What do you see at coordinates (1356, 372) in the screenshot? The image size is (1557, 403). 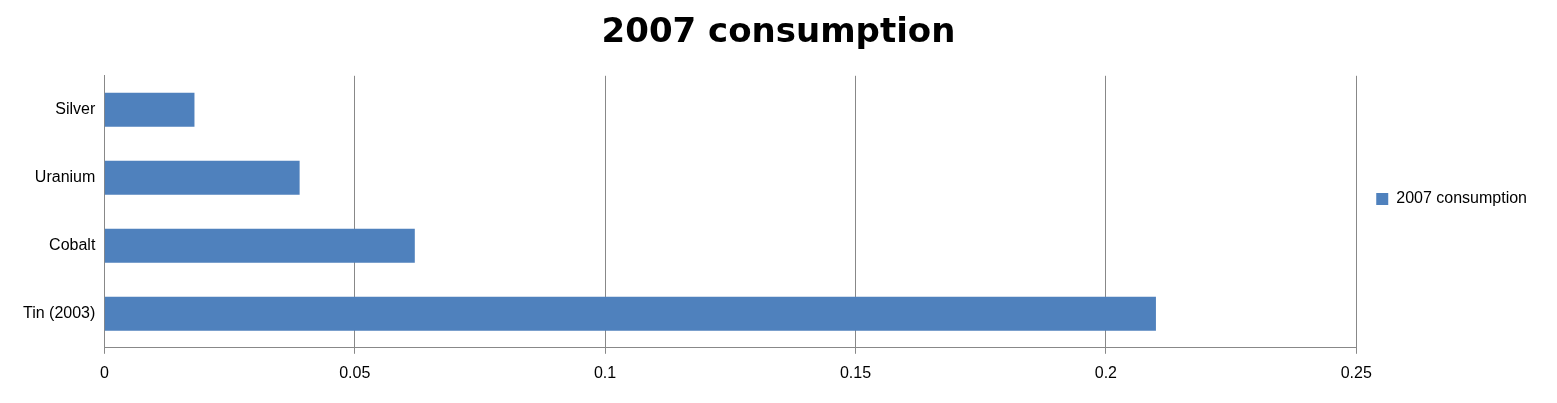 I see `x-tick-label: 0.25` at bounding box center [1356, 372].